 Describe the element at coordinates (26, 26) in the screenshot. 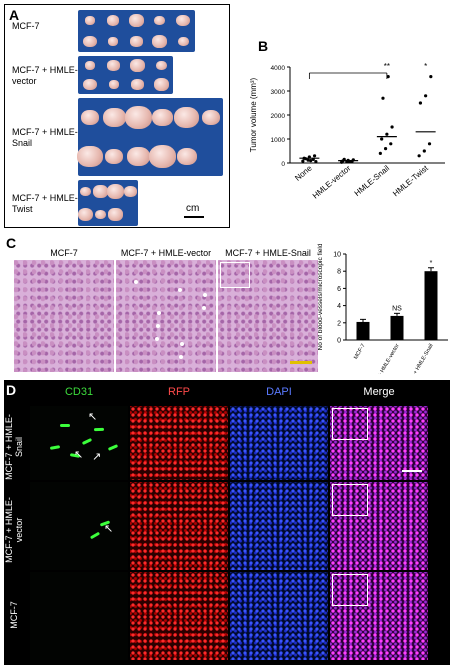

I see `panel-a-label-0: MCF-7` at that location.